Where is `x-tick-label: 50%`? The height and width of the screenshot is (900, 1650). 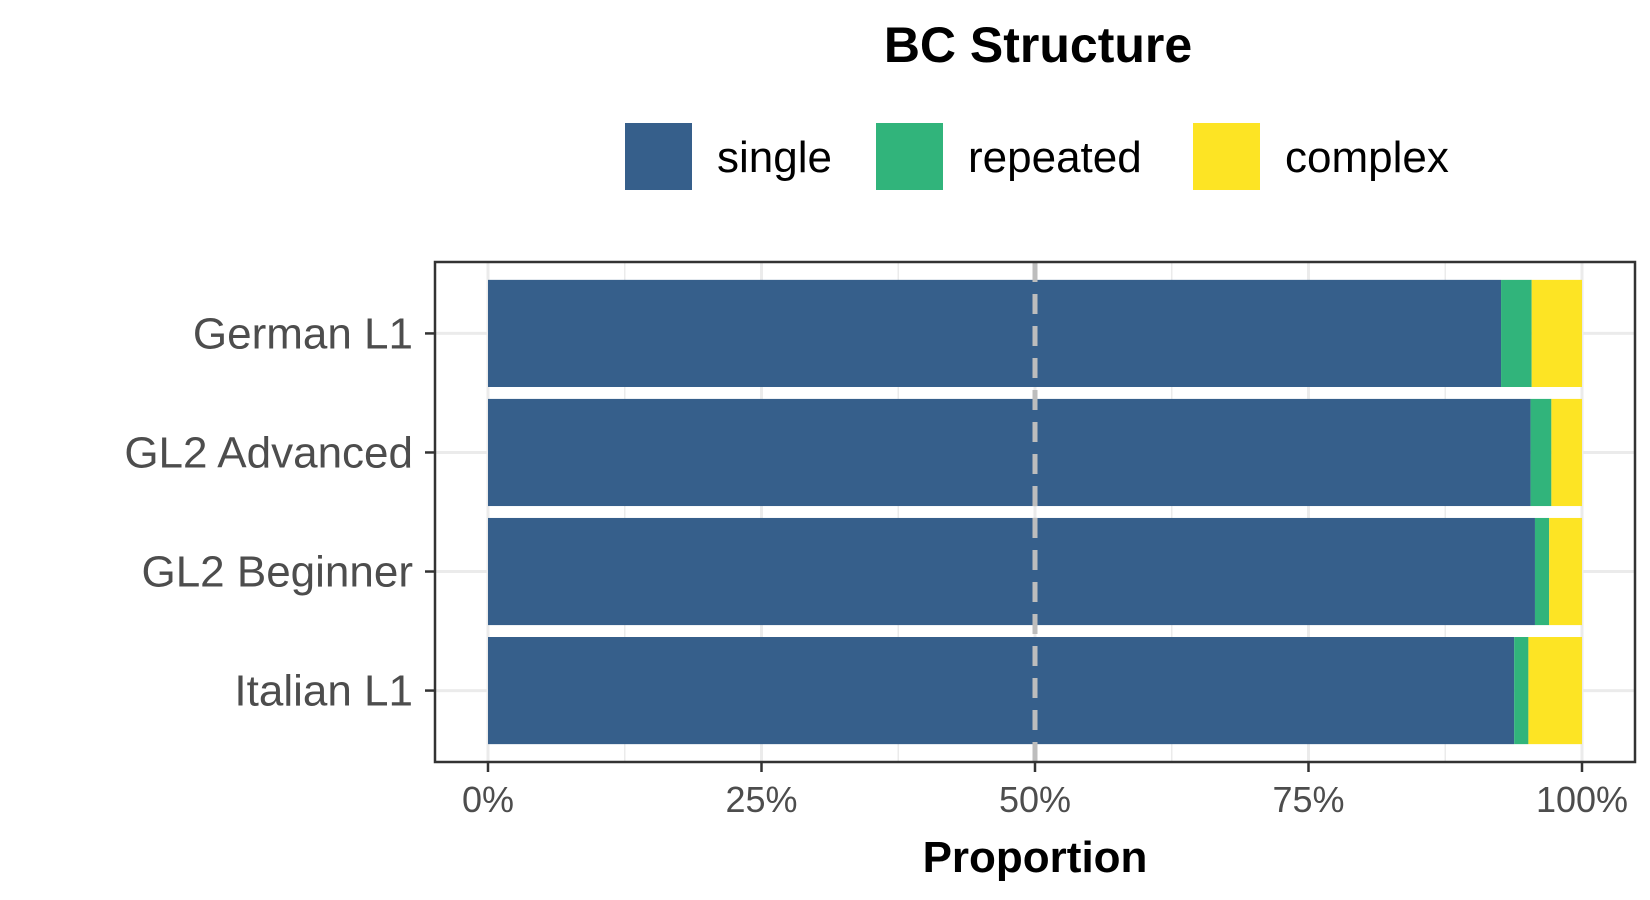
x-tick-label: 50% is located at coordinates (1035, 799).